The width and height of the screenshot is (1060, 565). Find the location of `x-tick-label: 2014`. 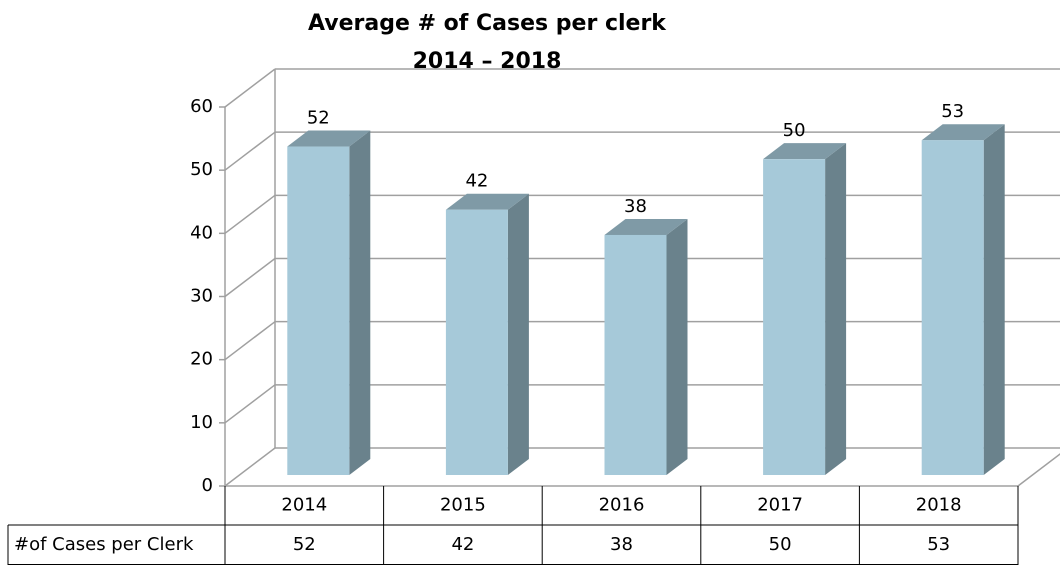

x-tick-label: 2014 is located at coordinates (304, 505).